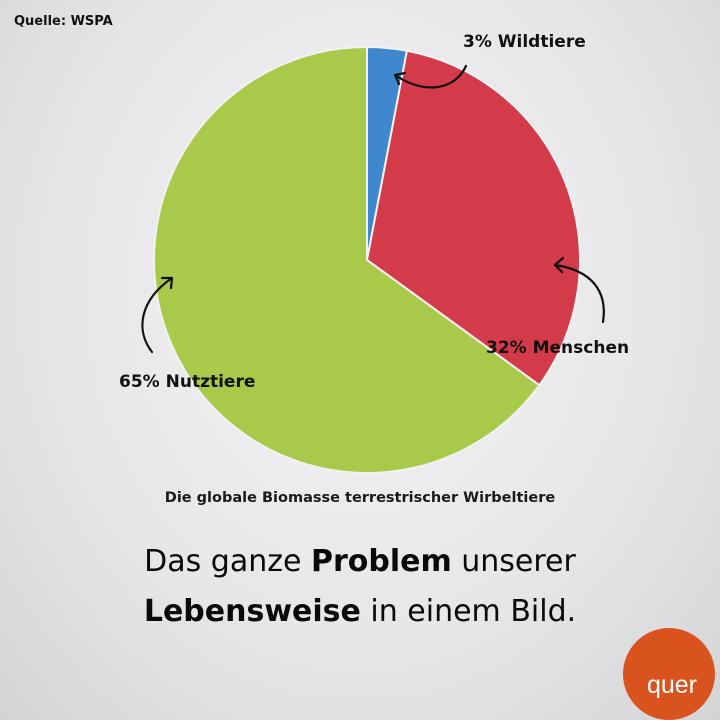 This screenshot has width=720, height=720. I want to click on arrow-nutztiere, so click(157, 315).